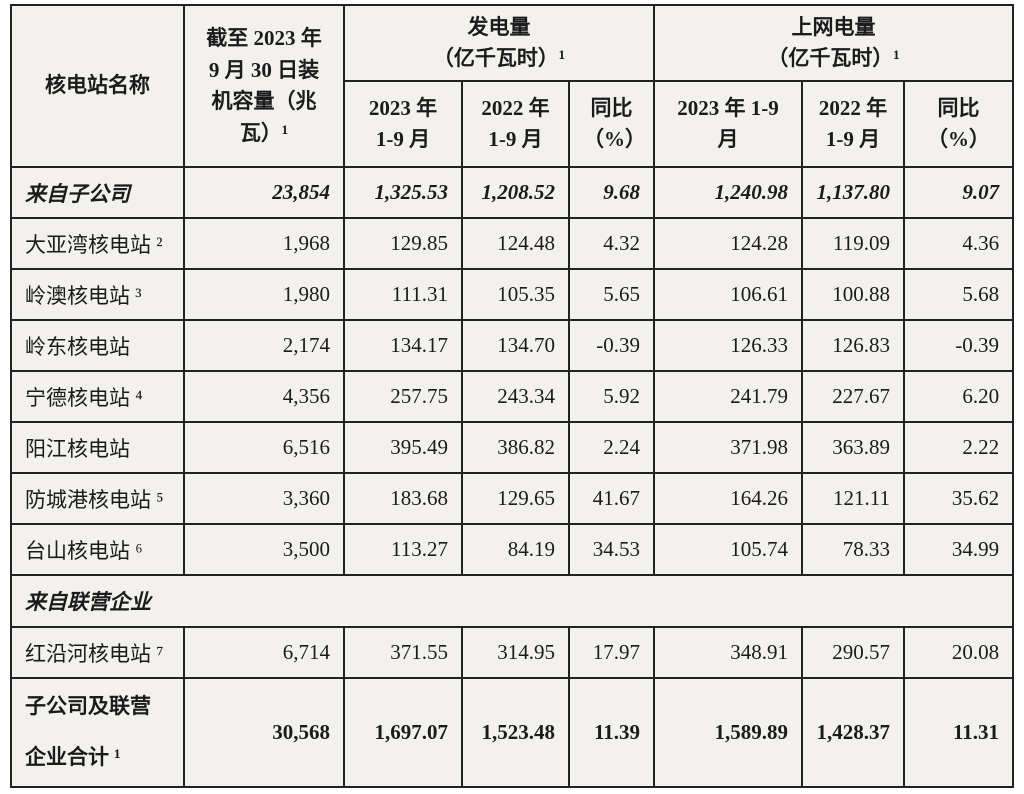 The image size is (1024, 794). What do you see at coordinates (959, 447) in the screenshot?
I see `value-cell: 2.22` at bounding box center [959, 447].